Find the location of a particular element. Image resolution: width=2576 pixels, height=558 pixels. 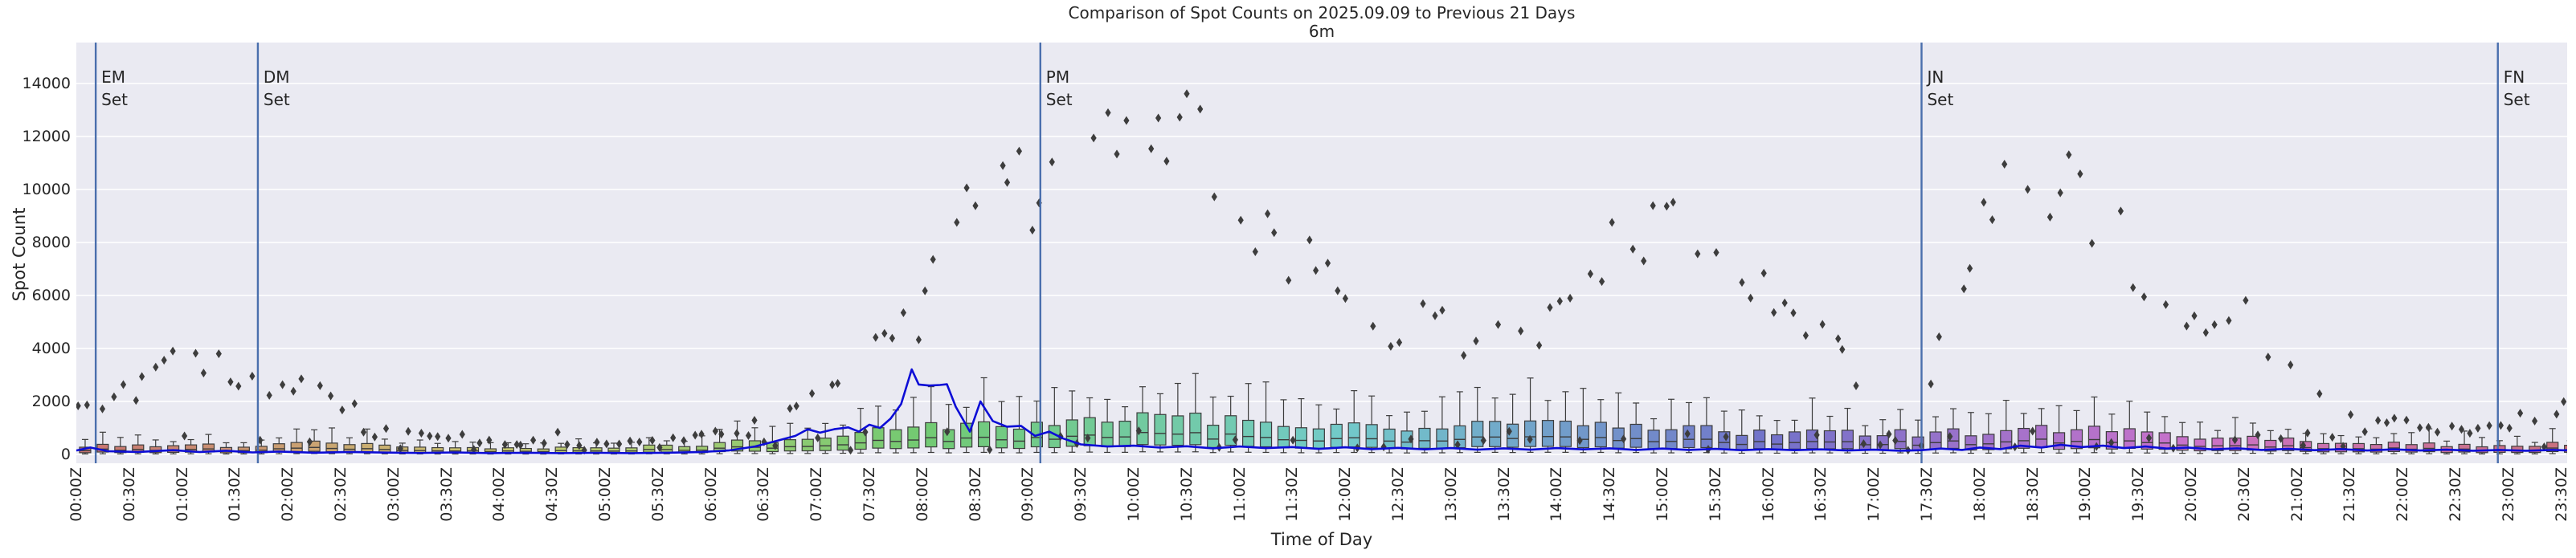

x-tick-label: 04:30Z is located at coordinates (553, 494).